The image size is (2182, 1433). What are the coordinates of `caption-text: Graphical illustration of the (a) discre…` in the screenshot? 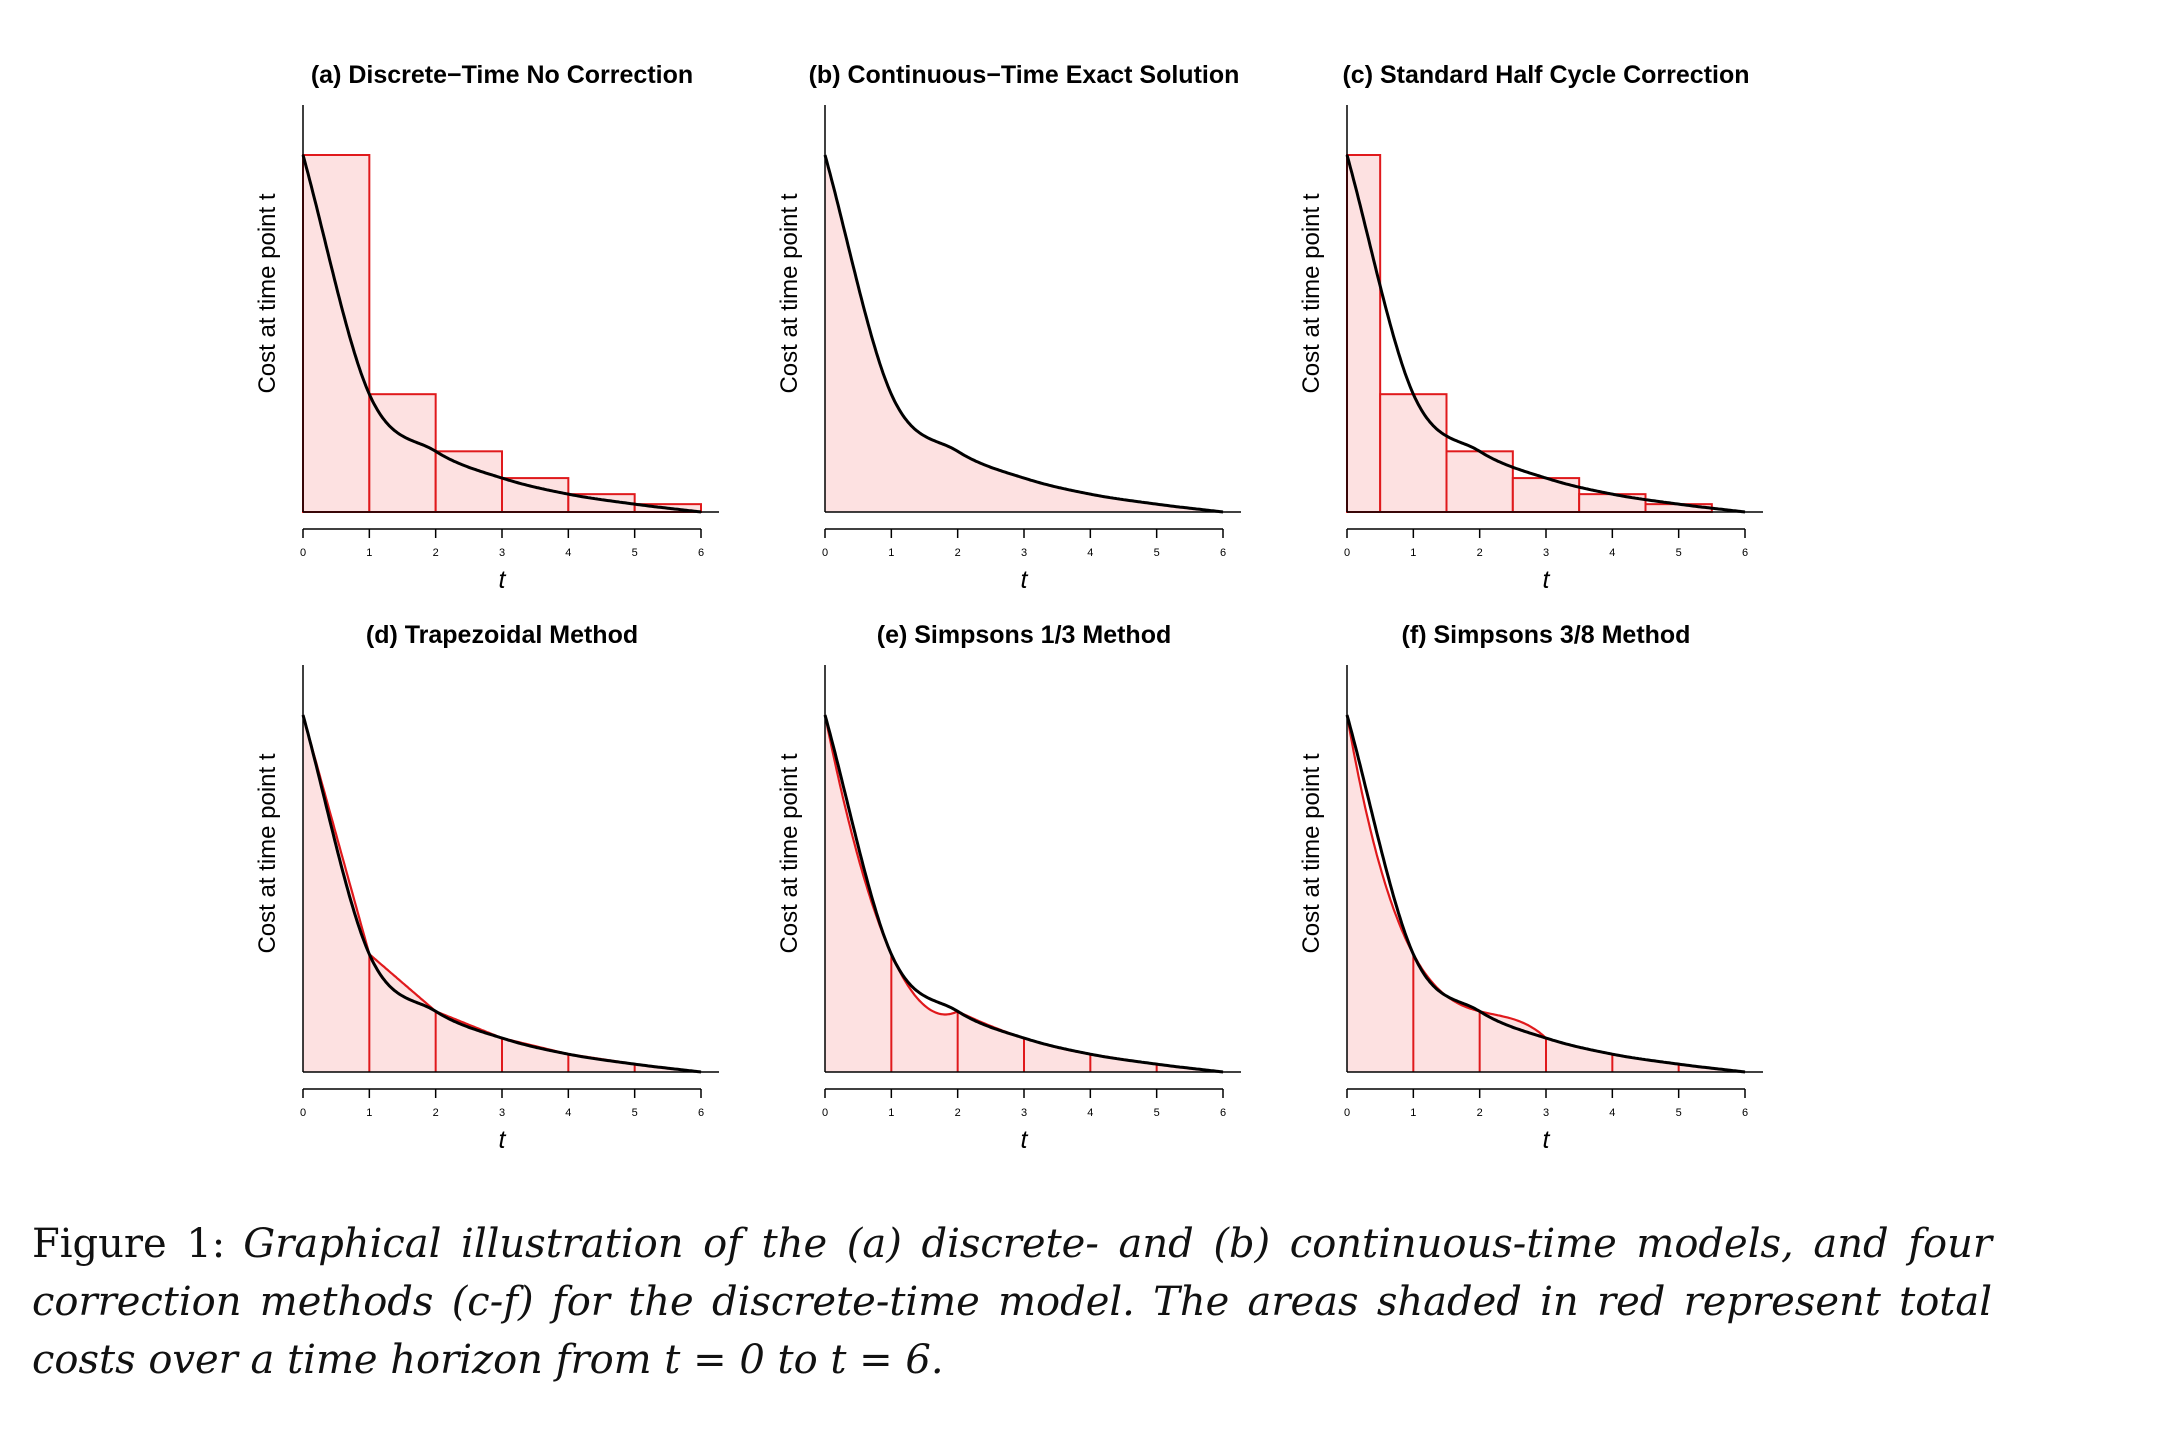 It's located at (1012, 1302).